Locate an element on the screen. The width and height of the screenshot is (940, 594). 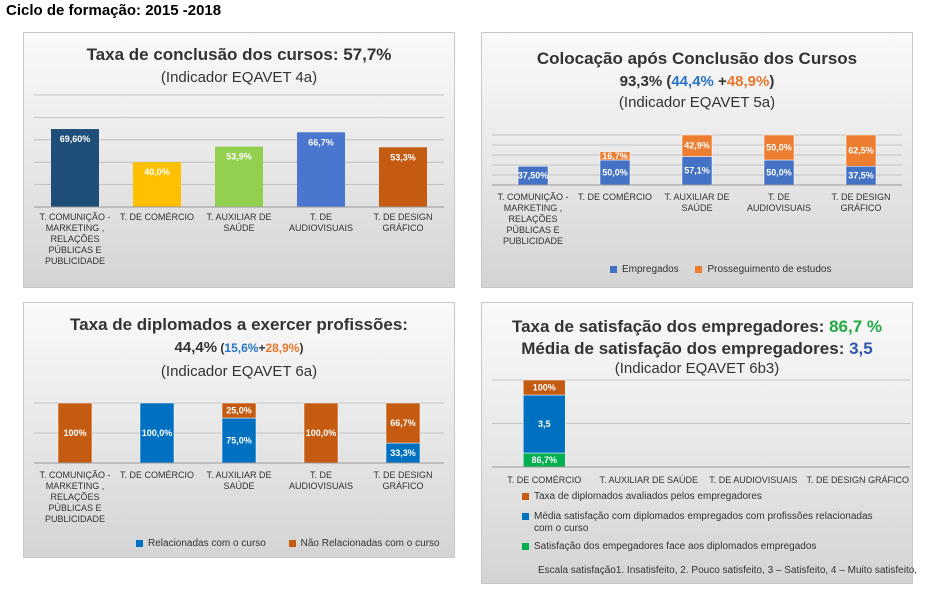
data-label: 75,0% is located at coordinates (239, 441).